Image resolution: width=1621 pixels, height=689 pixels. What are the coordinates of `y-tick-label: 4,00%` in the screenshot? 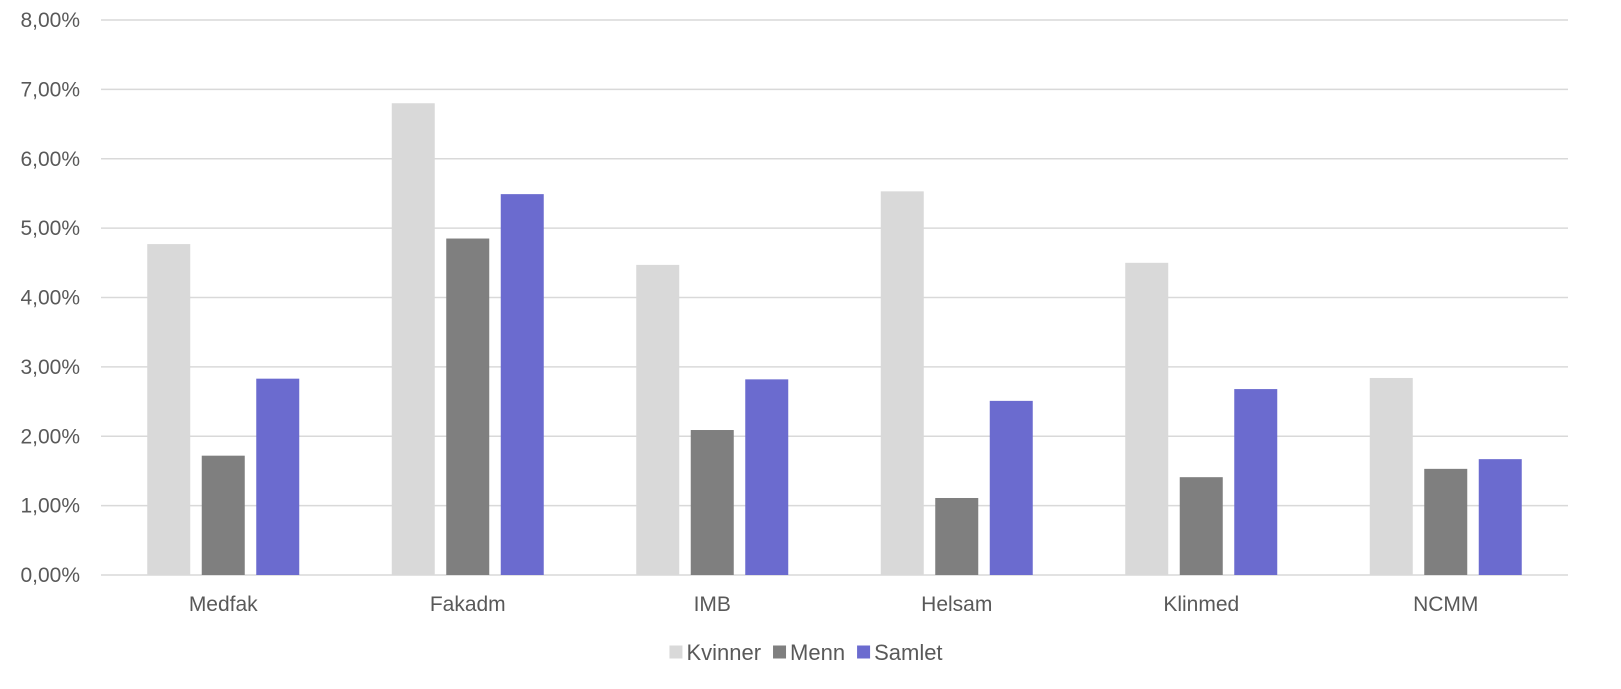 It's located at (50, 298).